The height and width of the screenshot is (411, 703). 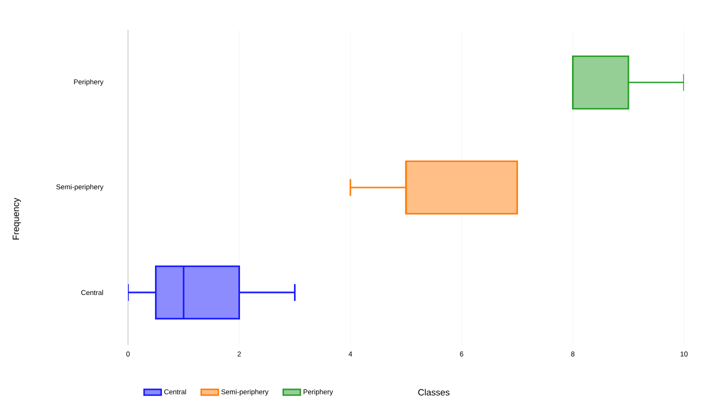 I want to click on x-axis-title: Classes, so click(x=434, y=392).